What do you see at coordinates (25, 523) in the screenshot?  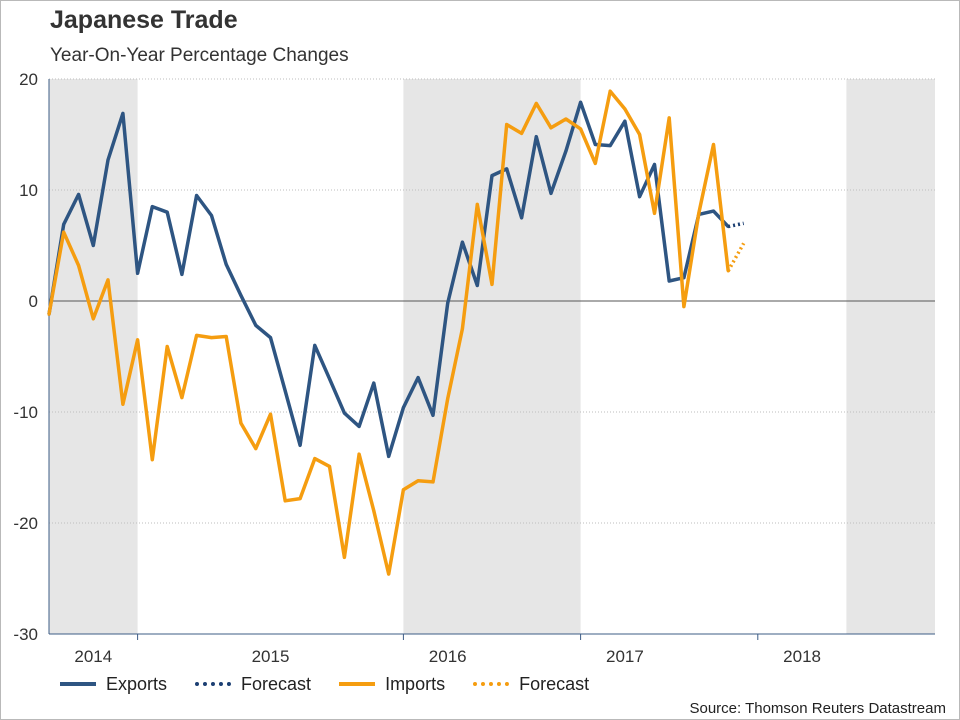 I see `y-tick-label: -20` at bounding box center [25, 523].